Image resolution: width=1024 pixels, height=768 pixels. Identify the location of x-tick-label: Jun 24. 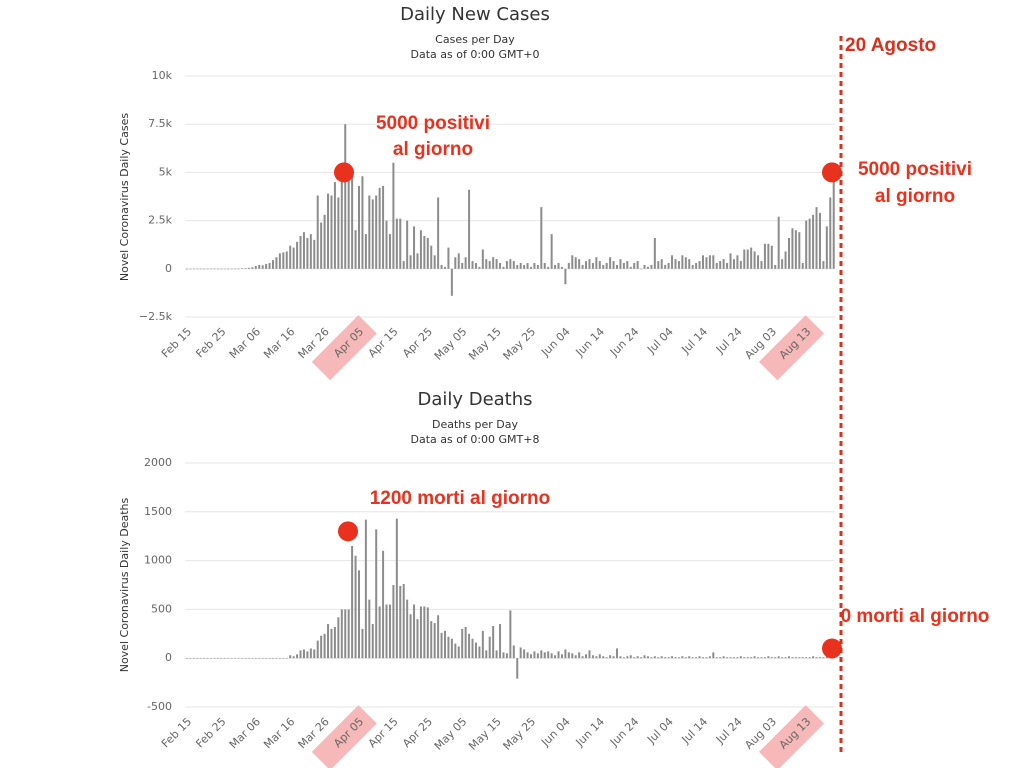
(624, 732).